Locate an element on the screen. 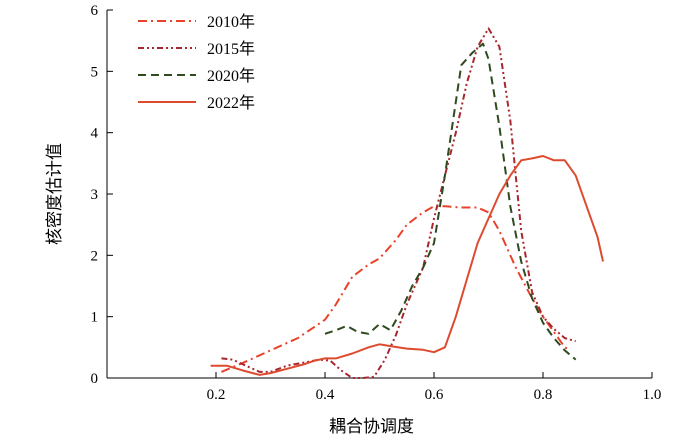 The width and height of the screenshot is (700, 439). x-tick-label: 0.2 is located at coordinates (216, 395).